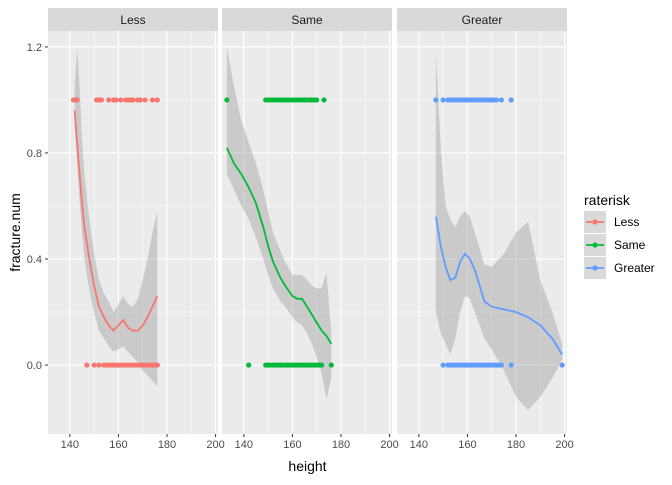 The width and height of the screenshot is (672, 485). Describe the element at coordinates (634, 268) in the screenshot. I see `legend-label: Greater` at that location.